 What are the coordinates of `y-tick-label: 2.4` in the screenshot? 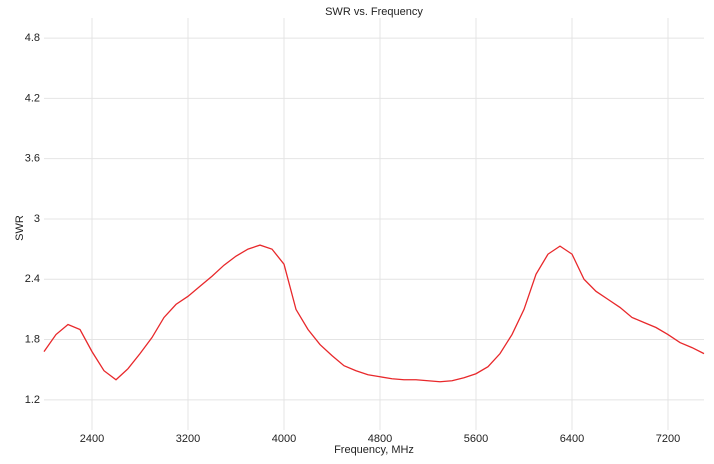 It's located at (32, 279).